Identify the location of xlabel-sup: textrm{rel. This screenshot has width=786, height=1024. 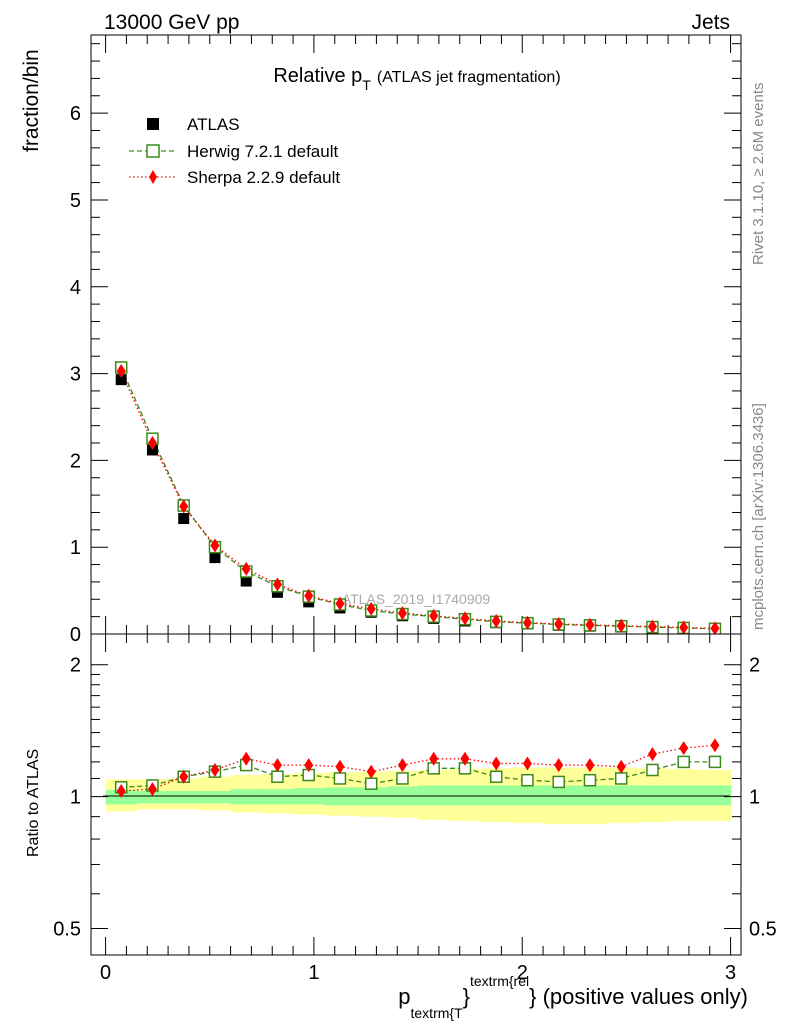
(499, 981).